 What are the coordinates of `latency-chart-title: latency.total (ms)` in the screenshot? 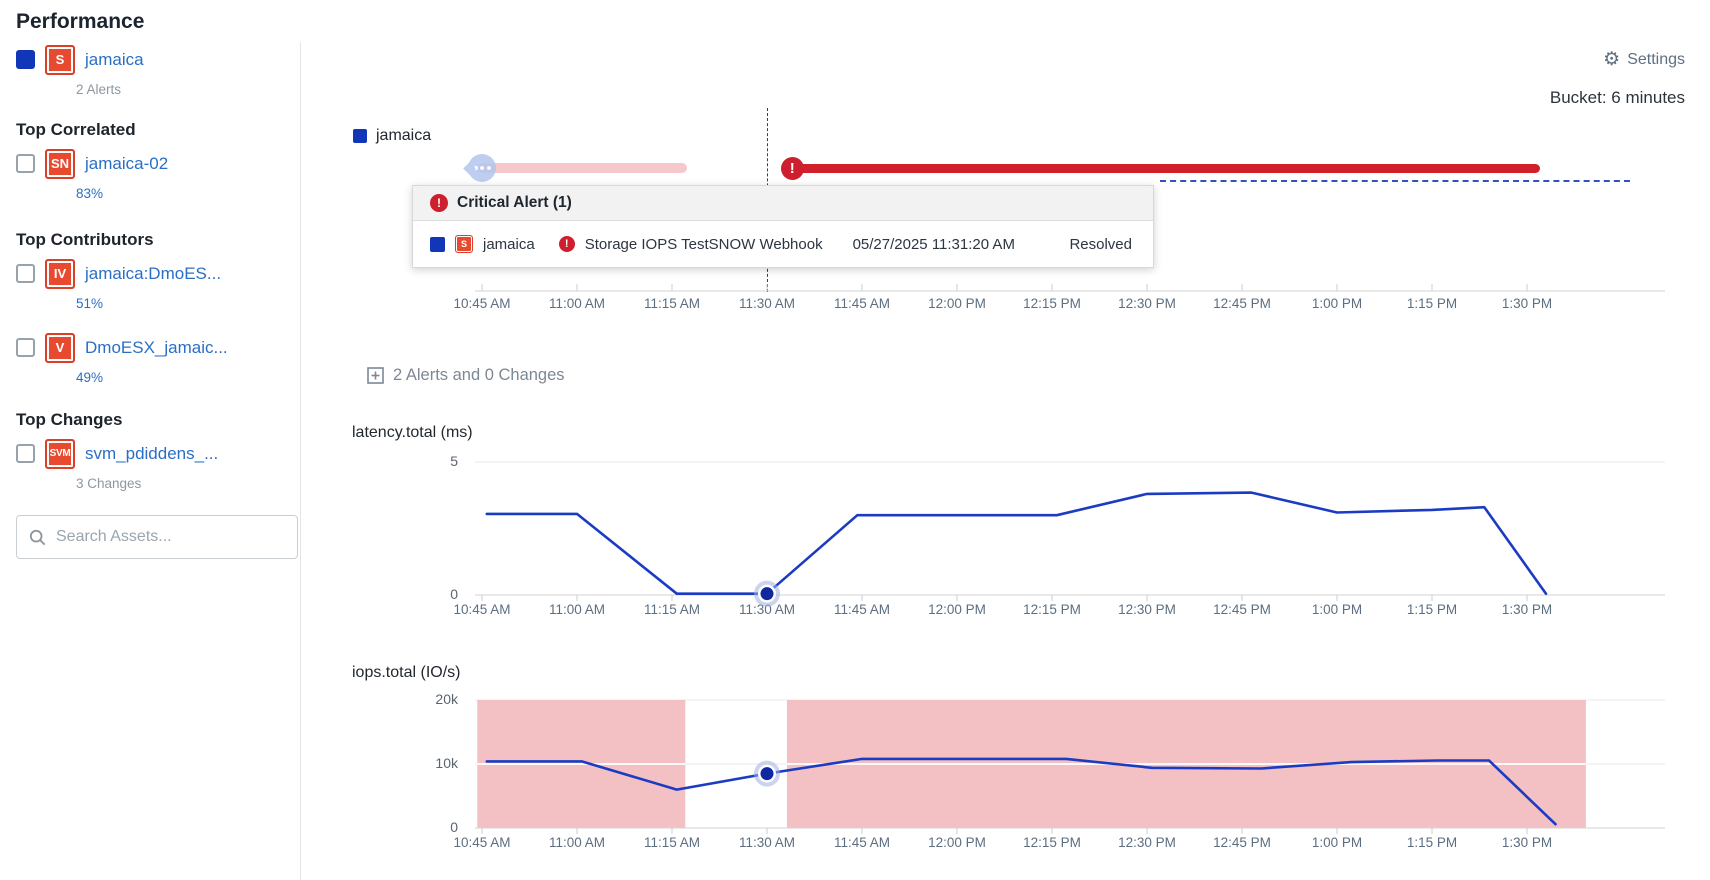 It's located at (412, 432).